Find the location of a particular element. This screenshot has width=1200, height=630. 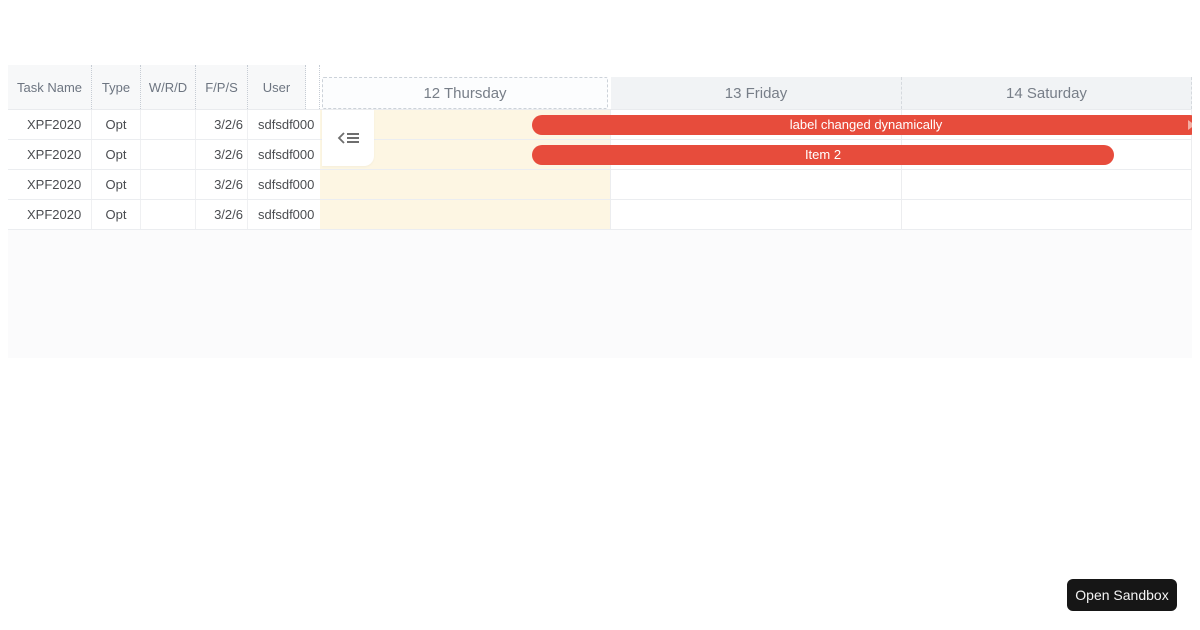

scale-cell-thursday: 12 Thursday is located at coordinates (465, 93).